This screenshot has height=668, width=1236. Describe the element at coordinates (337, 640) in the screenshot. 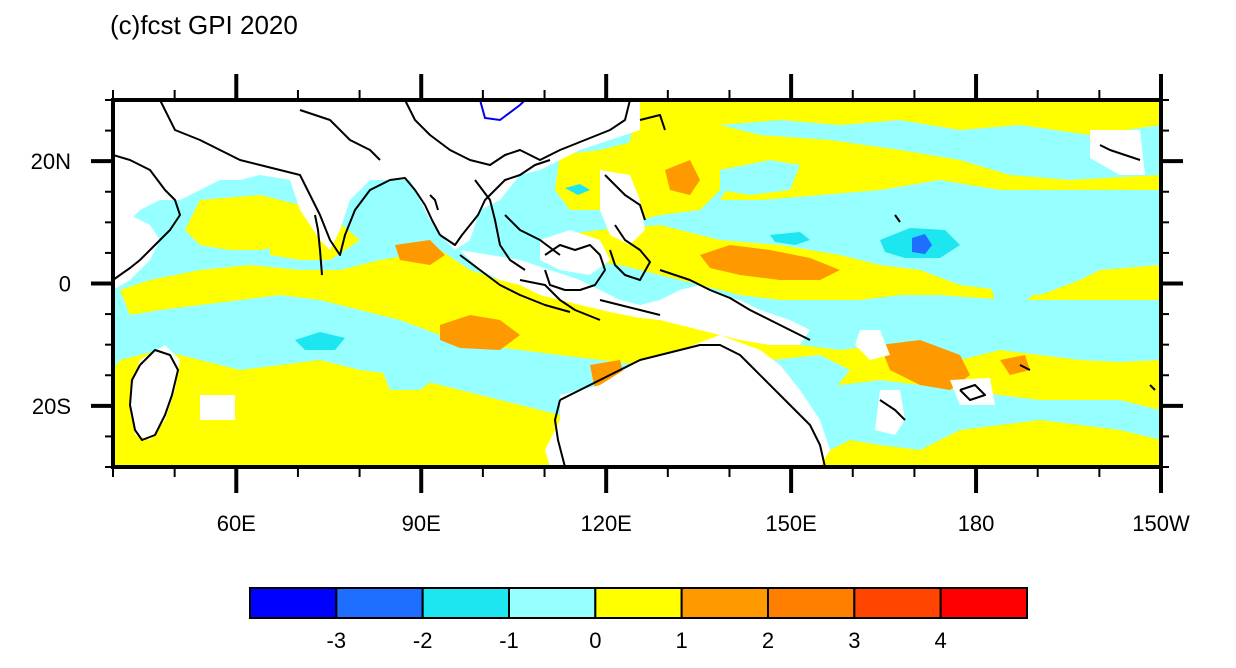

I see `colorbar-label: -3` at that location.